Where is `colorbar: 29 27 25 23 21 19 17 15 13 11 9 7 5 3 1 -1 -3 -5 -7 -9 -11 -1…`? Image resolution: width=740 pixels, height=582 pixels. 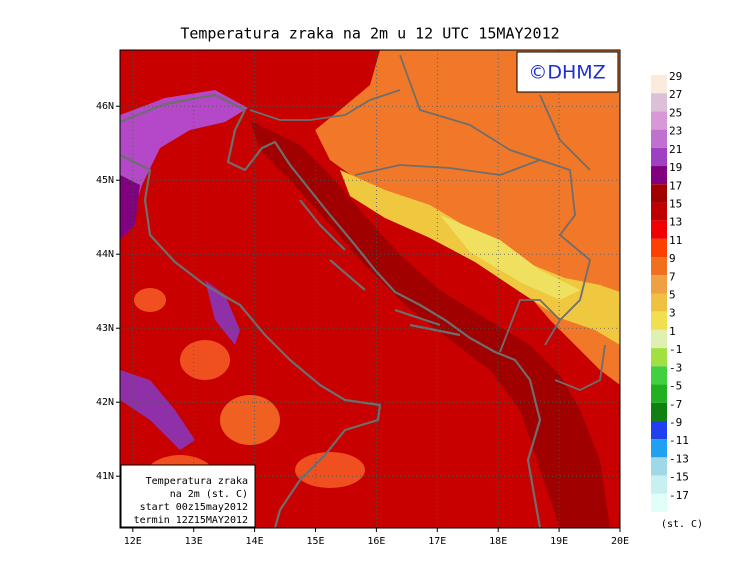 colorbar: 29 27 25 23 21 19 17 15 13 11 9 7 5 3 1 -1 -3 -5 -7 -9 -11 -1… is located at coordinates (670, 291).